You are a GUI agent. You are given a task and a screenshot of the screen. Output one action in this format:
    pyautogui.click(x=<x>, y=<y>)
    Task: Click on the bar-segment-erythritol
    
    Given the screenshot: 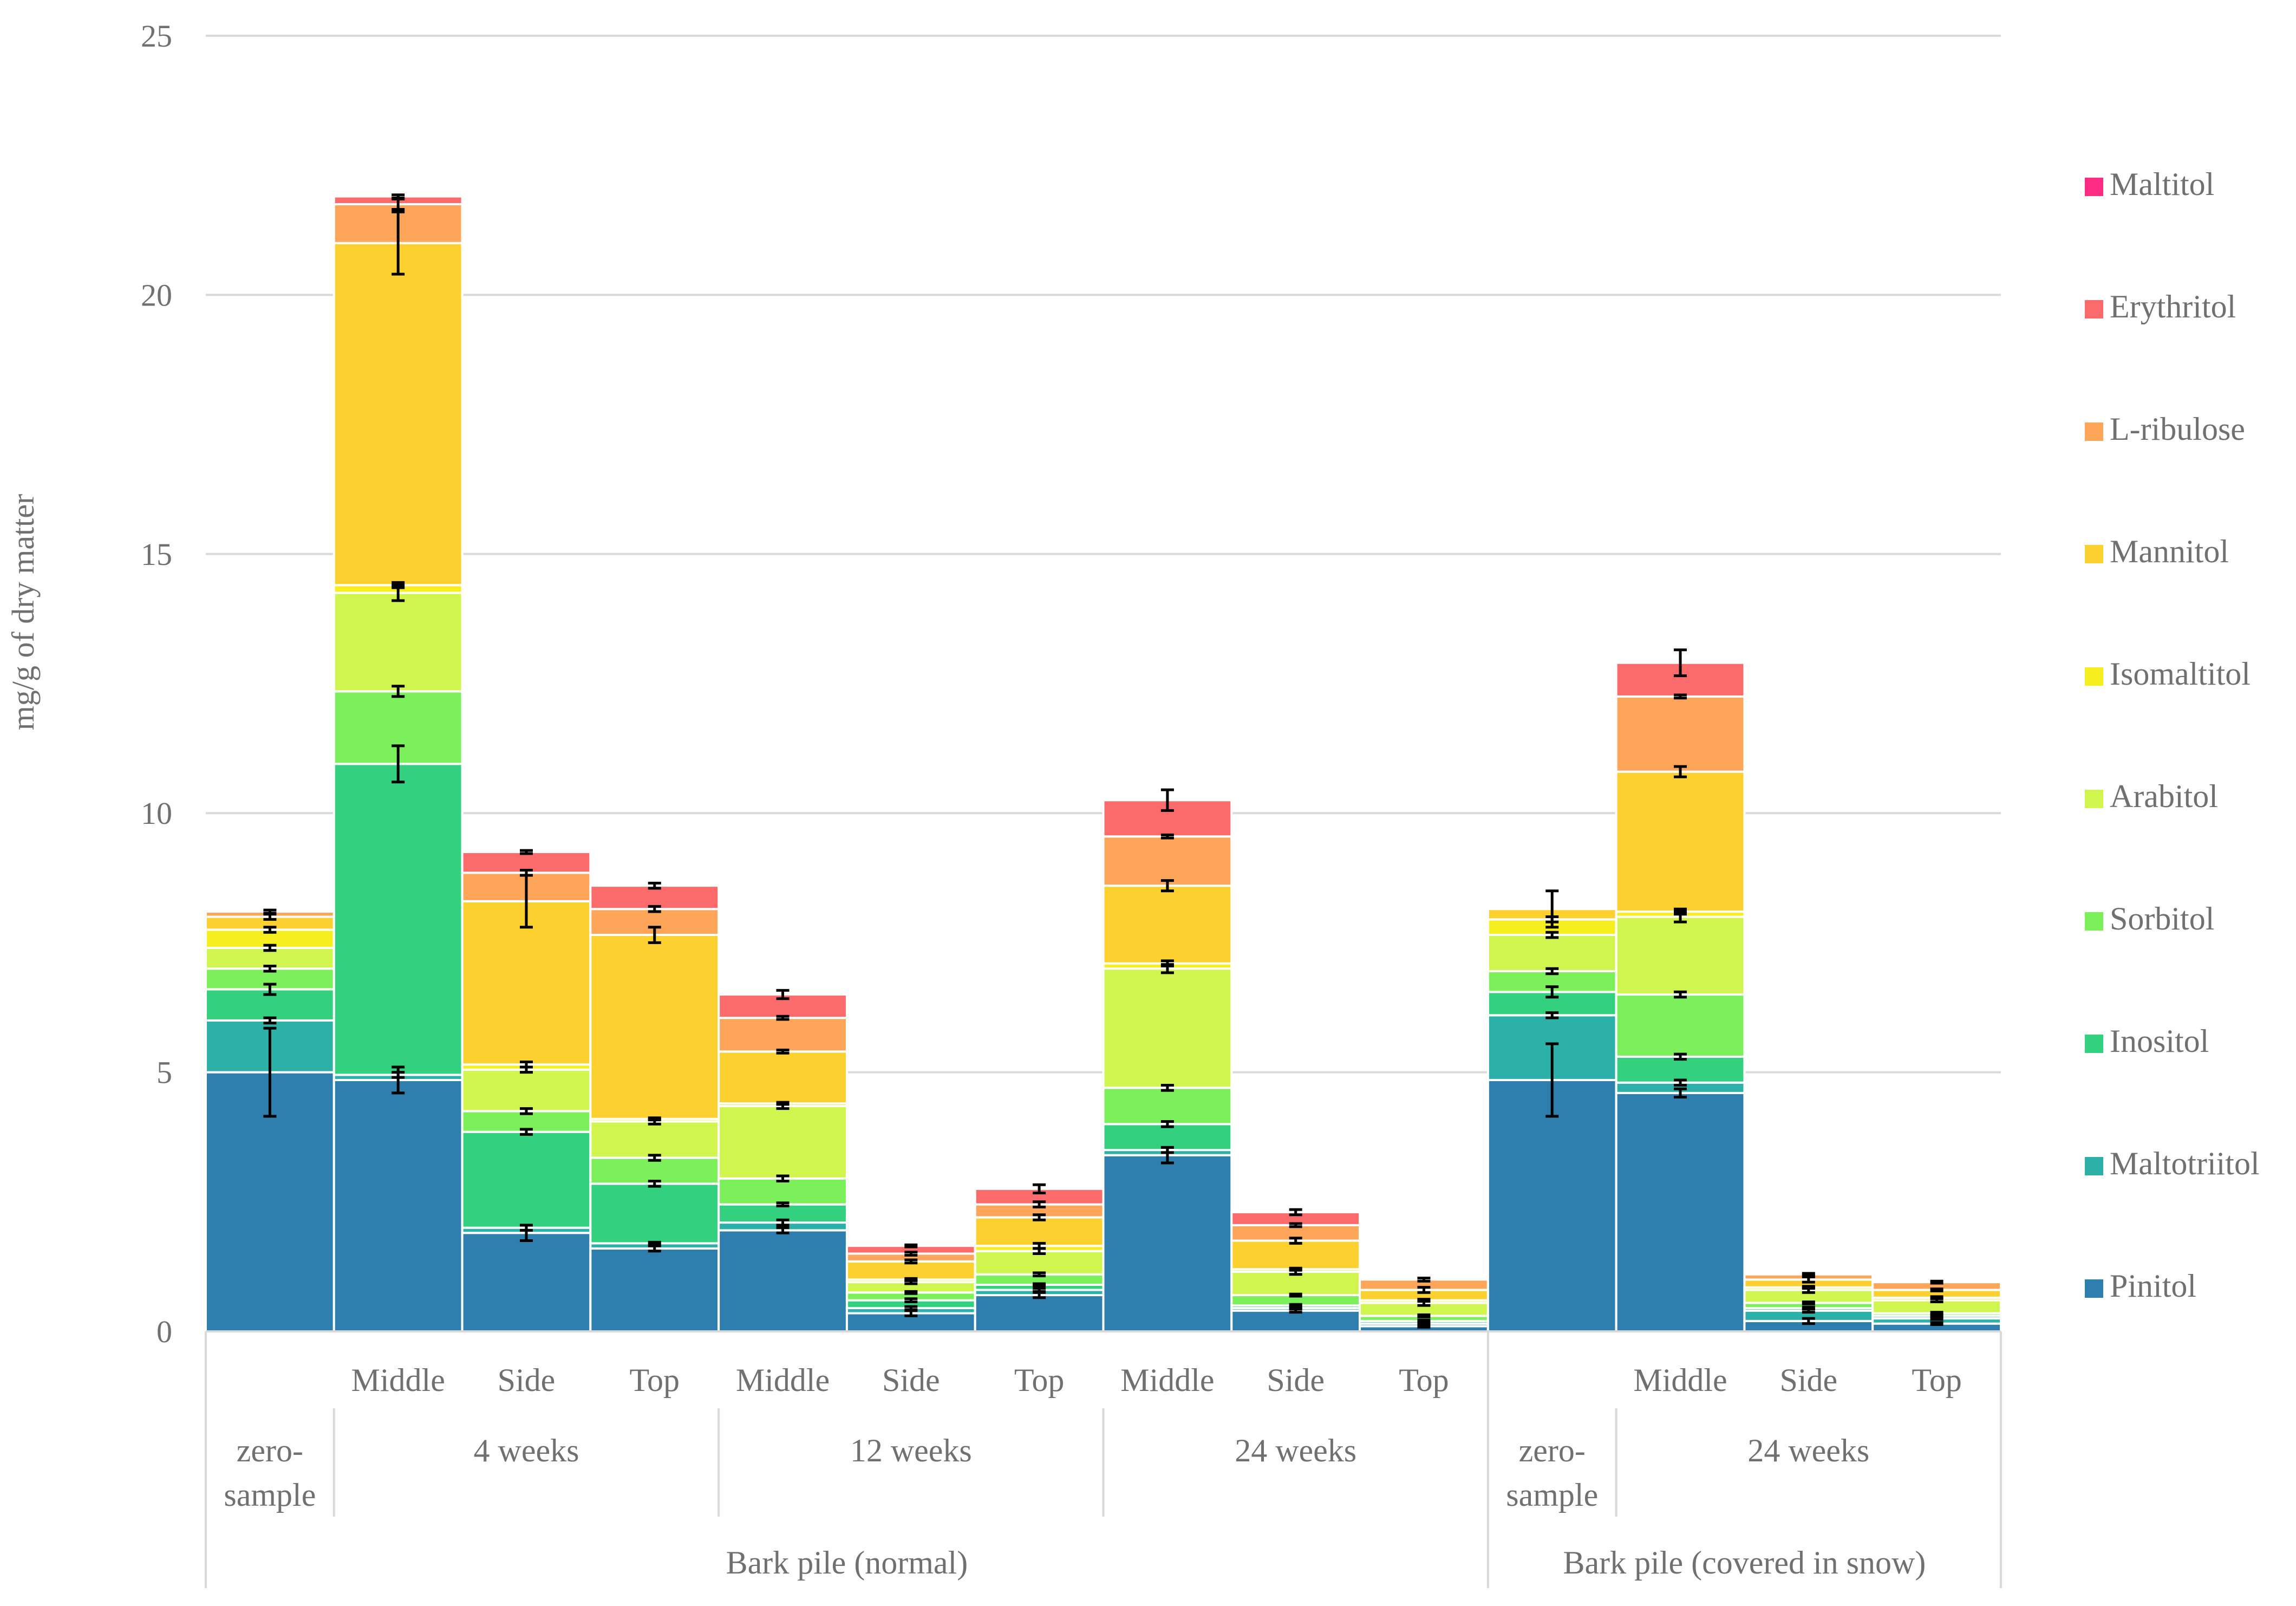 What is the action you would take?
    pyautogui.click(x=1680, y=679)
    